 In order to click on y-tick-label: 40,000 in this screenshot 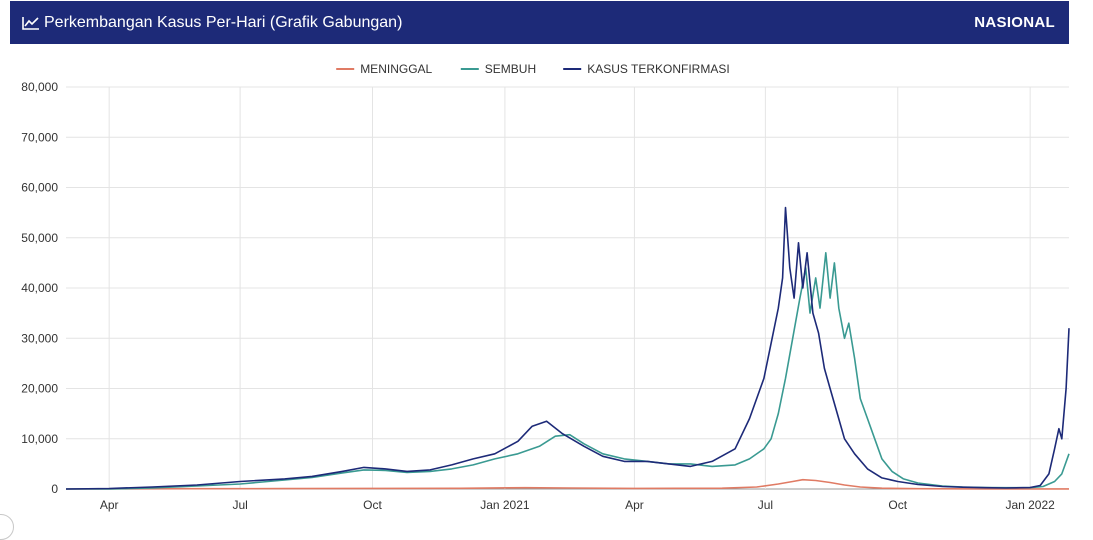, I will do `click(39, 288)`.